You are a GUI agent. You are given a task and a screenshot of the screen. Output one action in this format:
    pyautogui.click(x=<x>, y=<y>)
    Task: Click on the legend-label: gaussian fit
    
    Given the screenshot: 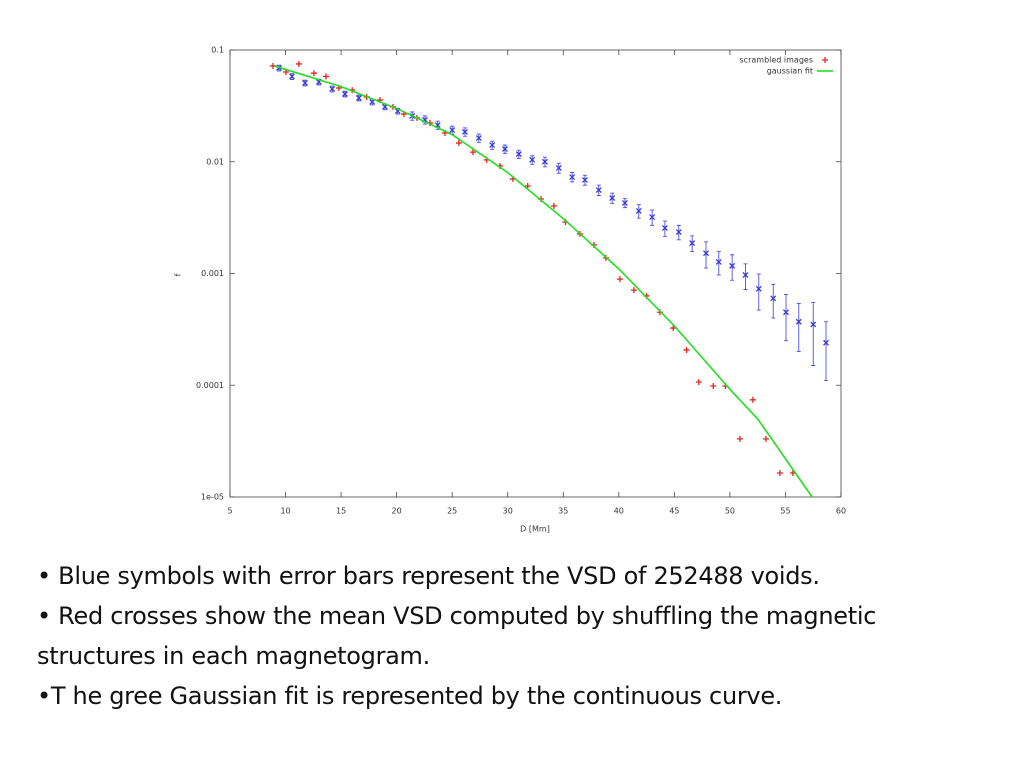 What is the action you would take?
    pyautogui.click(x=790, y=71)
    